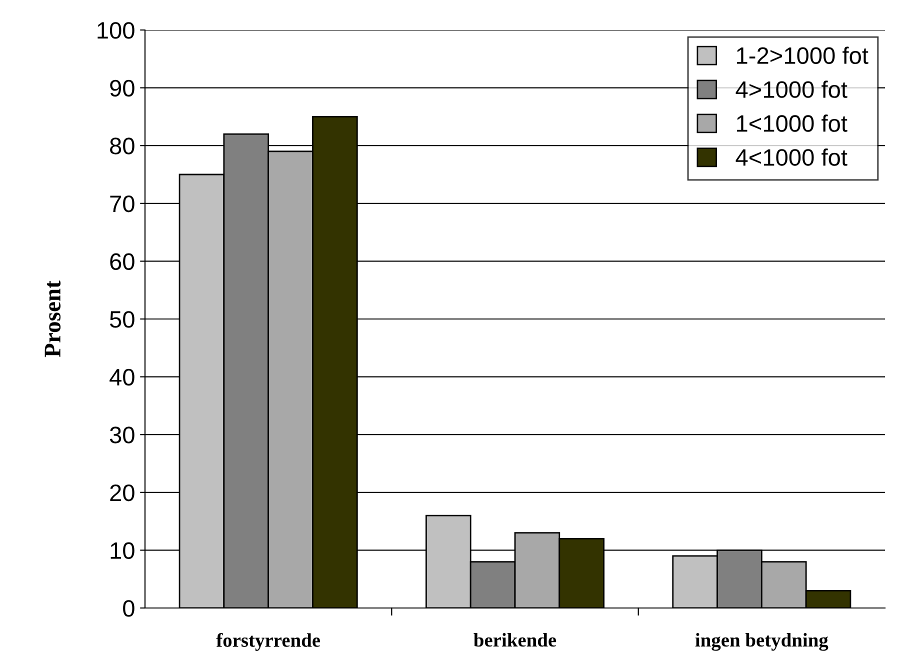  What do you see at coordinates (792, 123) in the screenshot?
I see `legend-label: 1<1000 fot` at bounding box center [792, 123].